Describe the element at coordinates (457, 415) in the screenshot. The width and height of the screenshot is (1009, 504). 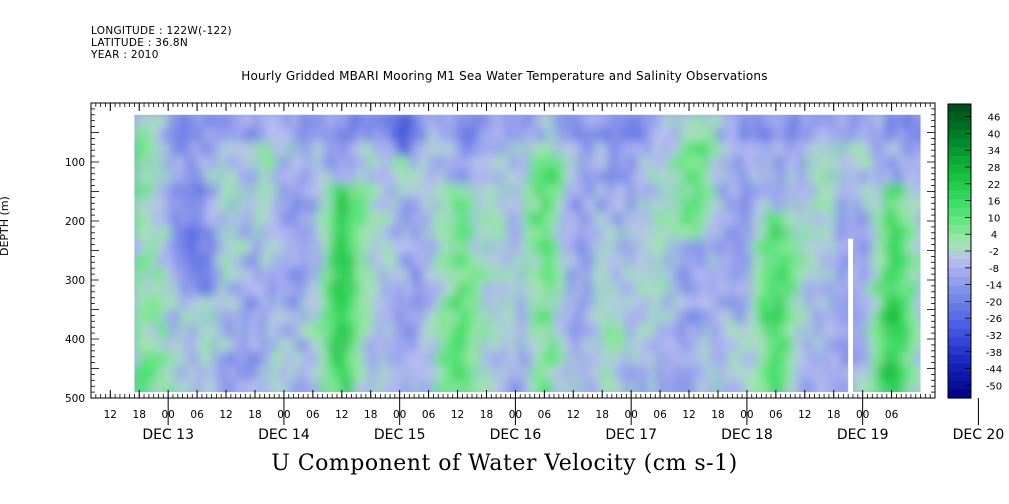
I see `x-tick-label: 12` at that location.